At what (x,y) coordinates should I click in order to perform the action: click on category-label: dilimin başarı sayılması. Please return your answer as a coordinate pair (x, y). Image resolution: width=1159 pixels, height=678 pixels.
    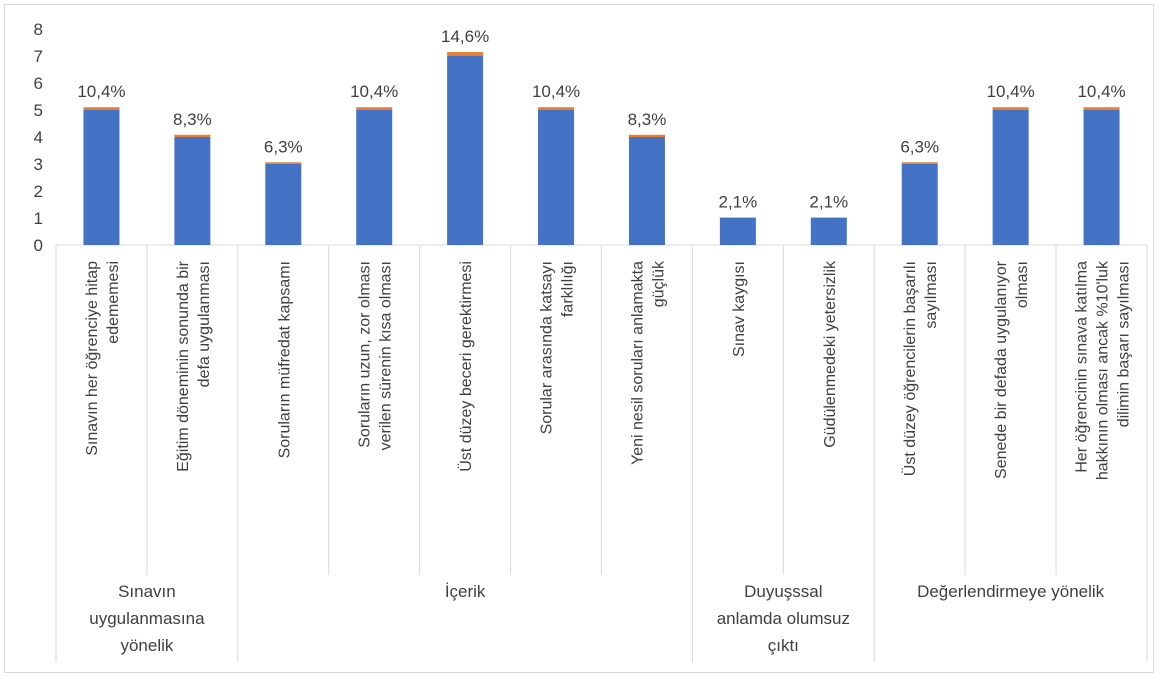
    Looking at the image, I should click on (1124, 344).